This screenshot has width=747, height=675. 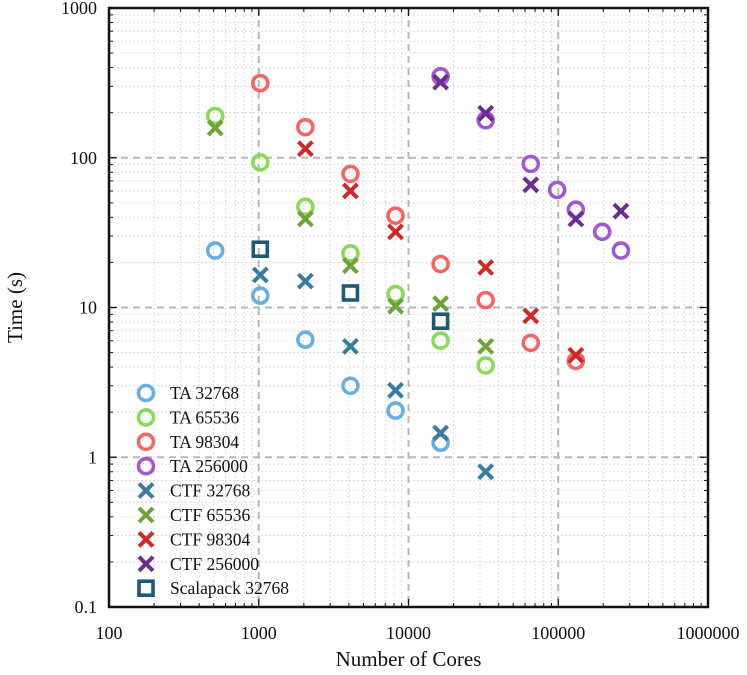 I want to click on legend-label: TA 65536, so click(x=204, y=417).